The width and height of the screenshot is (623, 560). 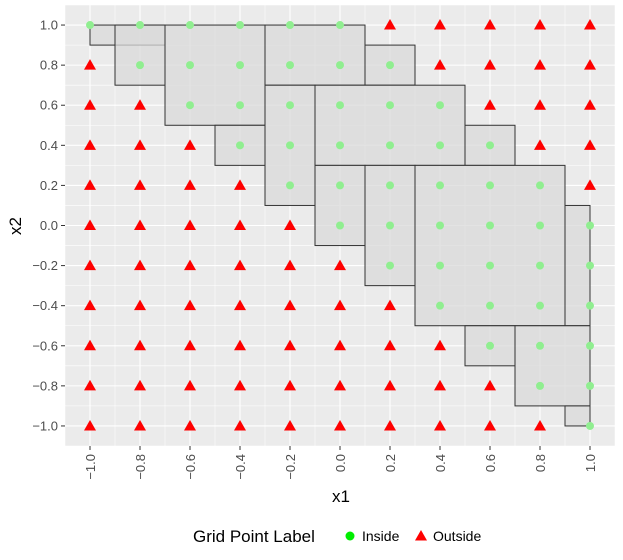 What do you see at coordinates (90, 467) in the screenshot?
I see `x-tick-label: −1.0` at bounding box center [90, 467].